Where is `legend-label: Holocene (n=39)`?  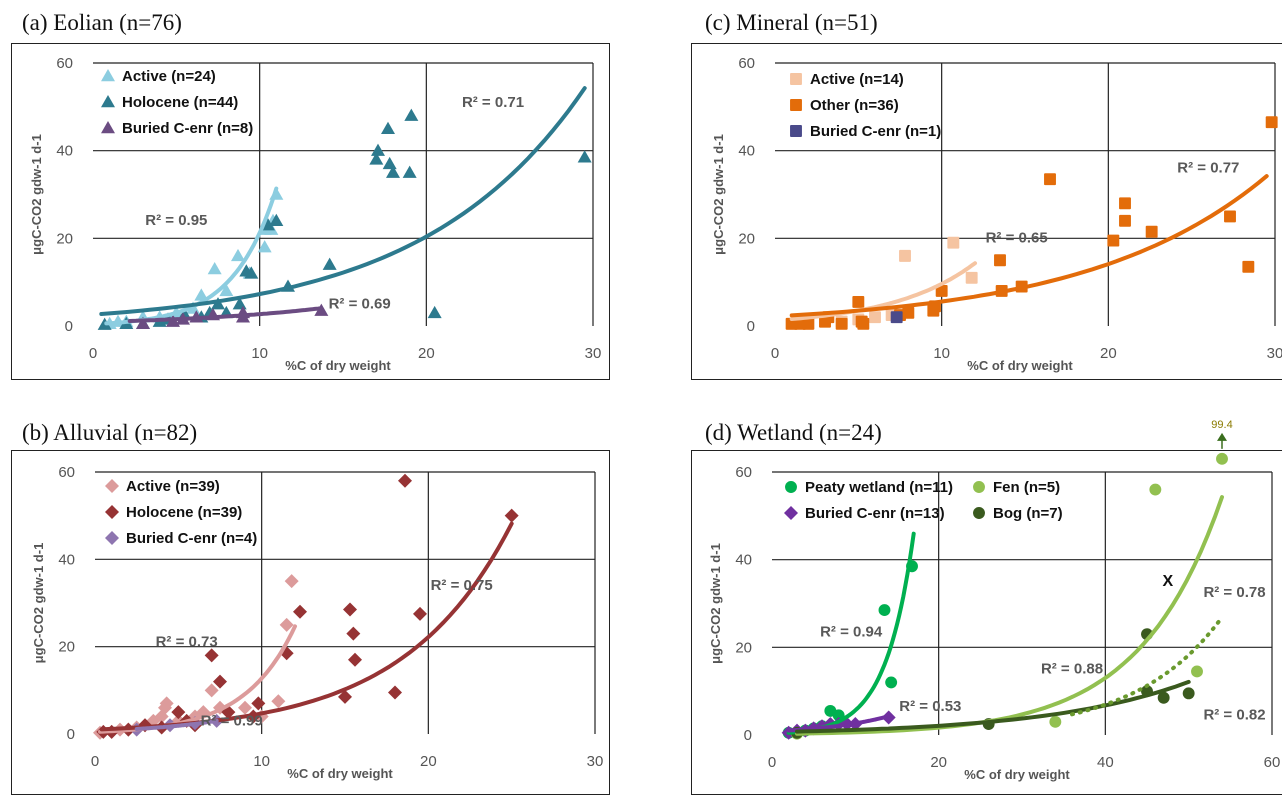
legend-label: Holocene (n=39) is located at coordinates (184, 512).